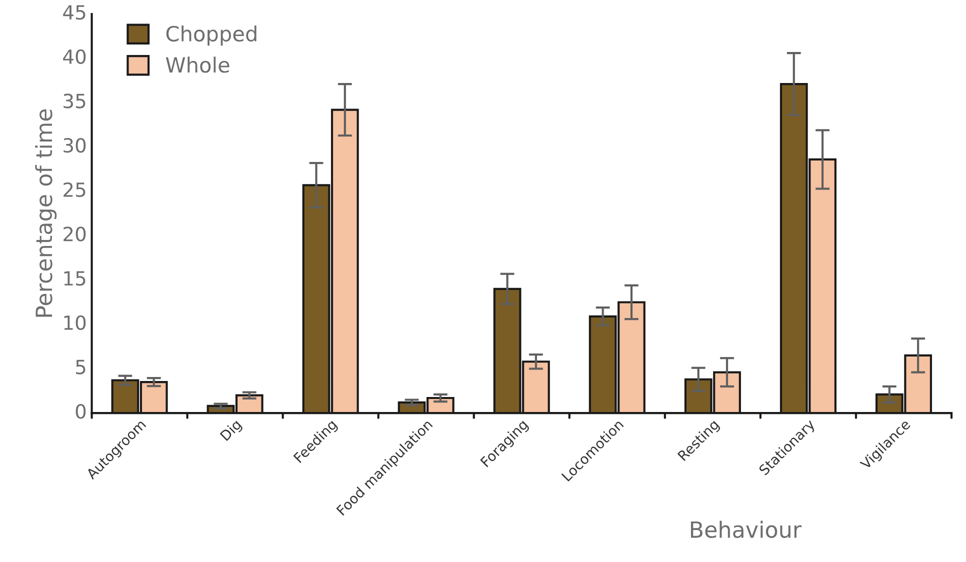  I want to click on y-tick-label: 0, so click(81, 411).